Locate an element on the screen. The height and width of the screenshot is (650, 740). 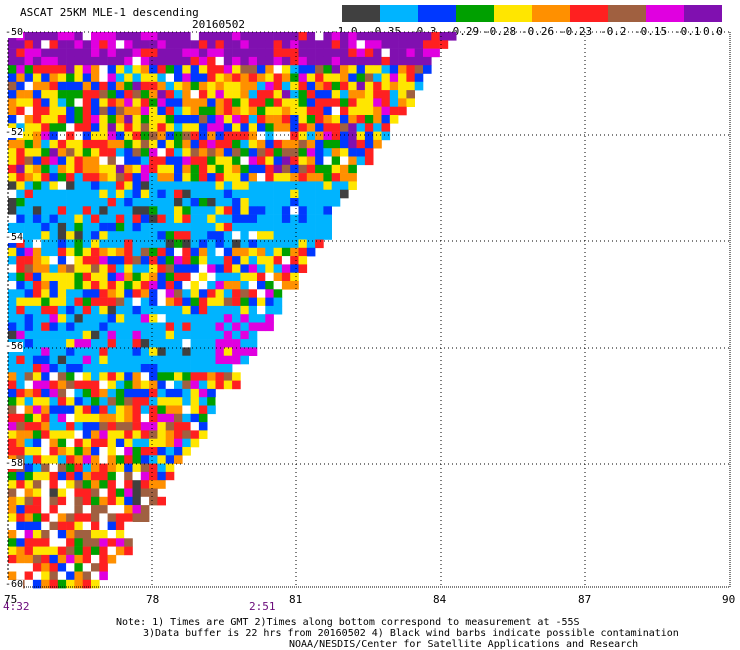
time-label-1: 2:51 is located at coordinates (262, 606).